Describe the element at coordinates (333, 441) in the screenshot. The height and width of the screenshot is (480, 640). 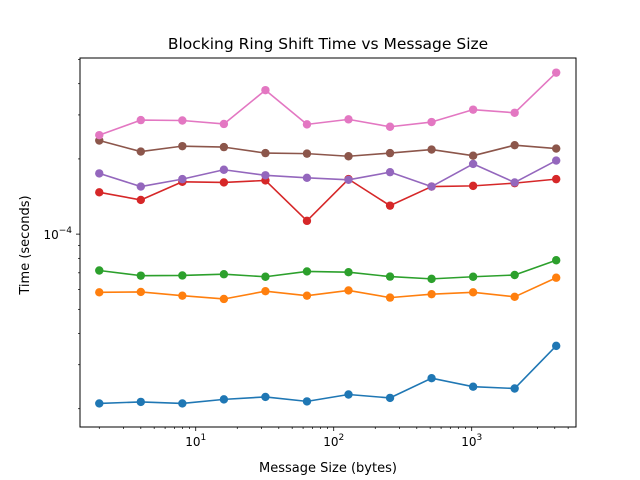
I see `x-tick-label: 10²` at that location.